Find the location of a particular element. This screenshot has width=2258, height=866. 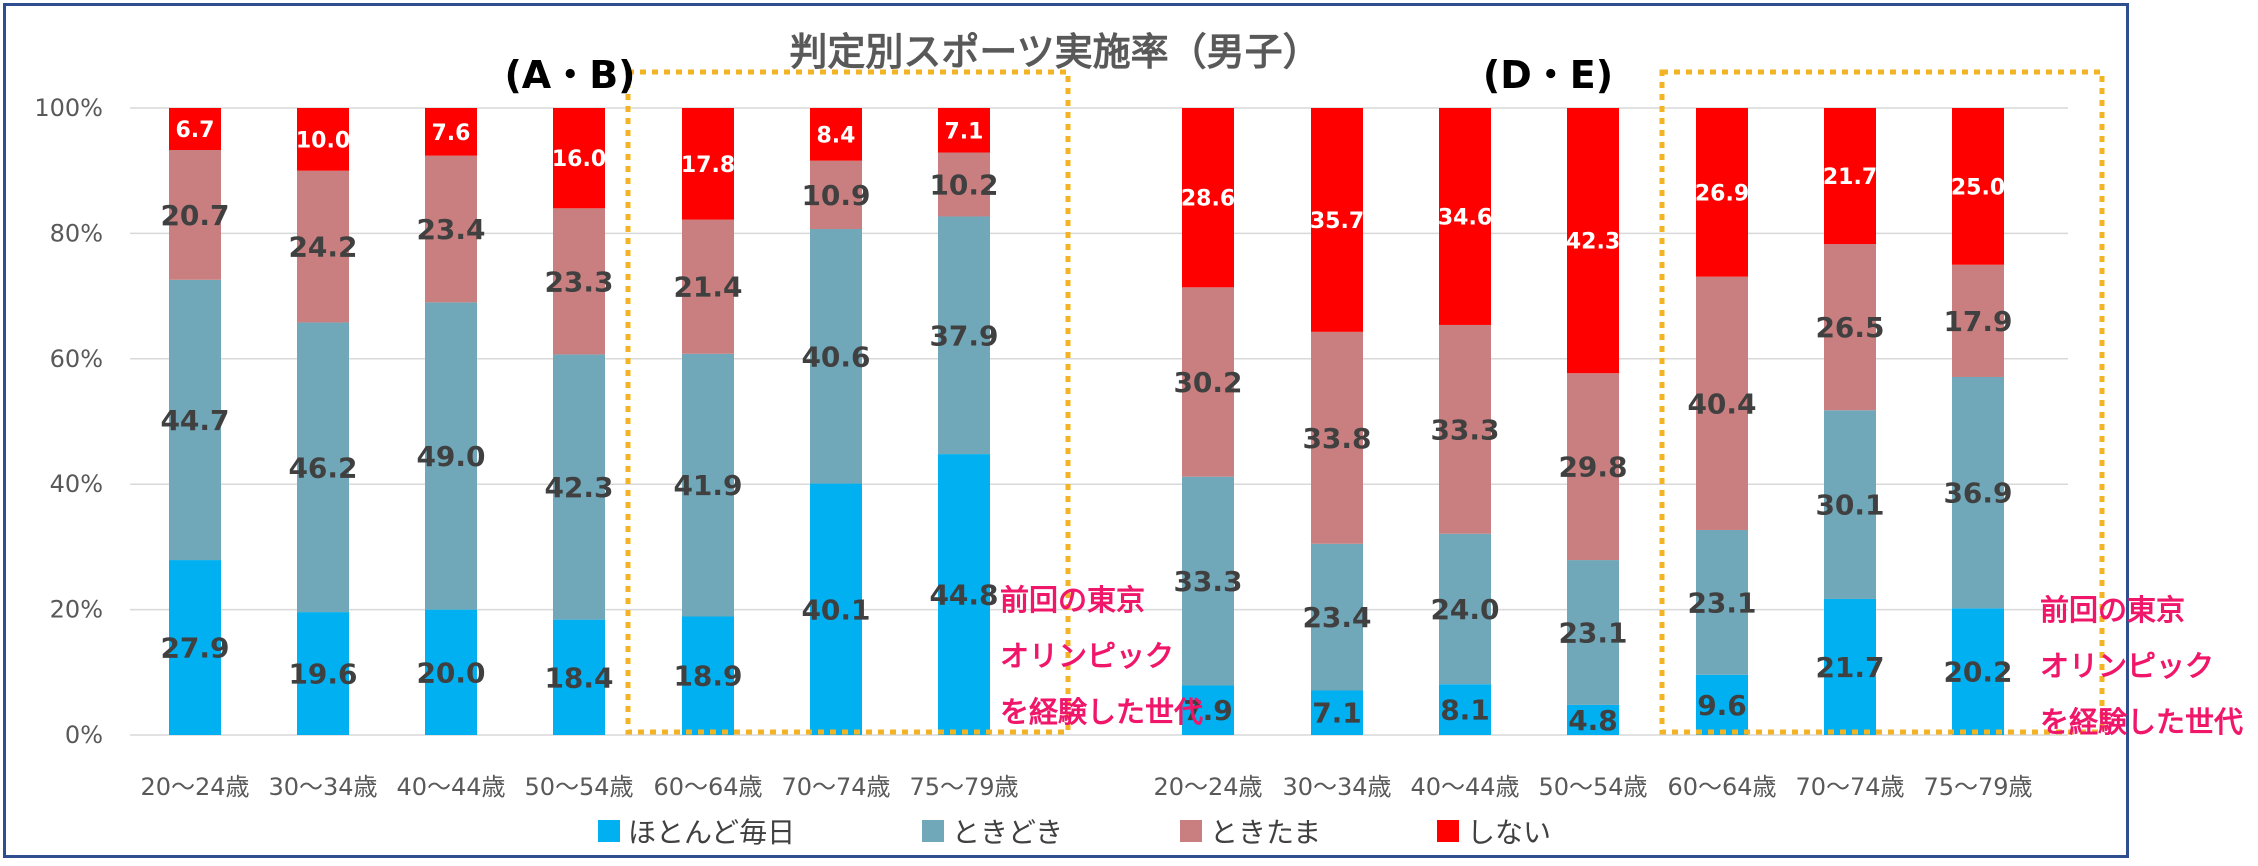

data-label-sometimes: 49.0 is located at coordinates (450, 456).